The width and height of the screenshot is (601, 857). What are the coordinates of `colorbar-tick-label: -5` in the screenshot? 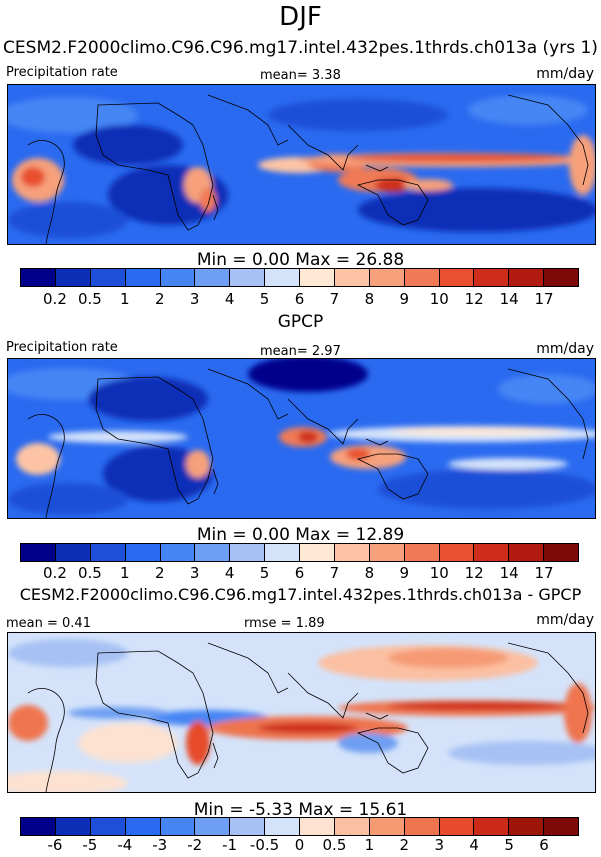 It's located at (90, 845).